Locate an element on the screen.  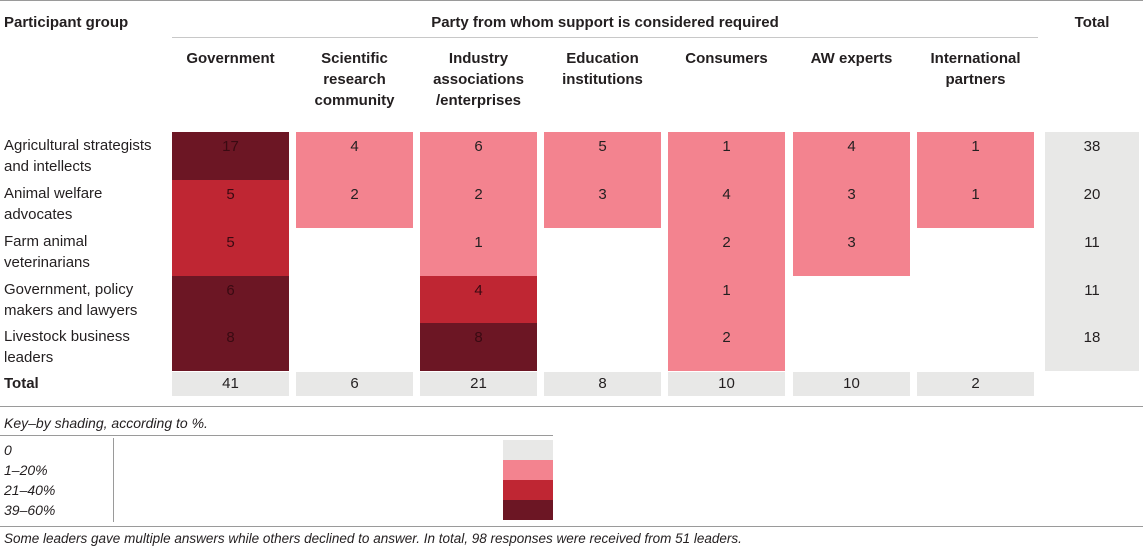
column-header-line: associations is located at coordinates (478, 79).